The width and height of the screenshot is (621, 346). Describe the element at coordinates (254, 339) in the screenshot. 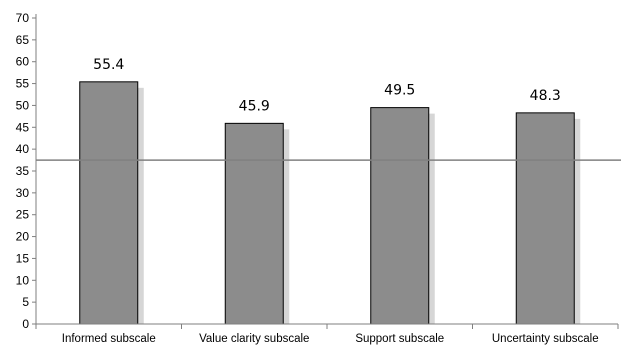

I see `x-category-label: Value clarity subscale` at that location.